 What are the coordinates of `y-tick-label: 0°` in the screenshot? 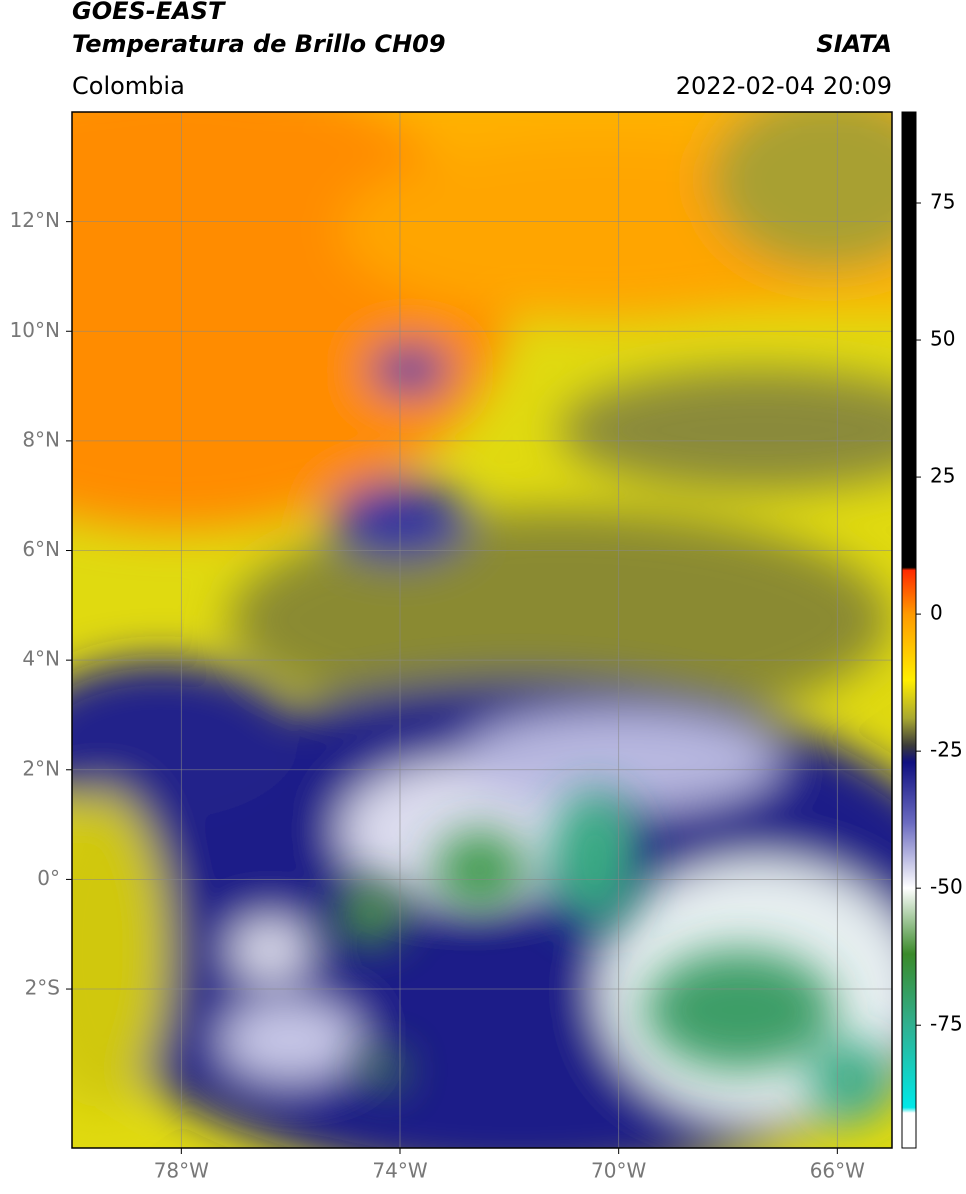 It's located at (48, 878).